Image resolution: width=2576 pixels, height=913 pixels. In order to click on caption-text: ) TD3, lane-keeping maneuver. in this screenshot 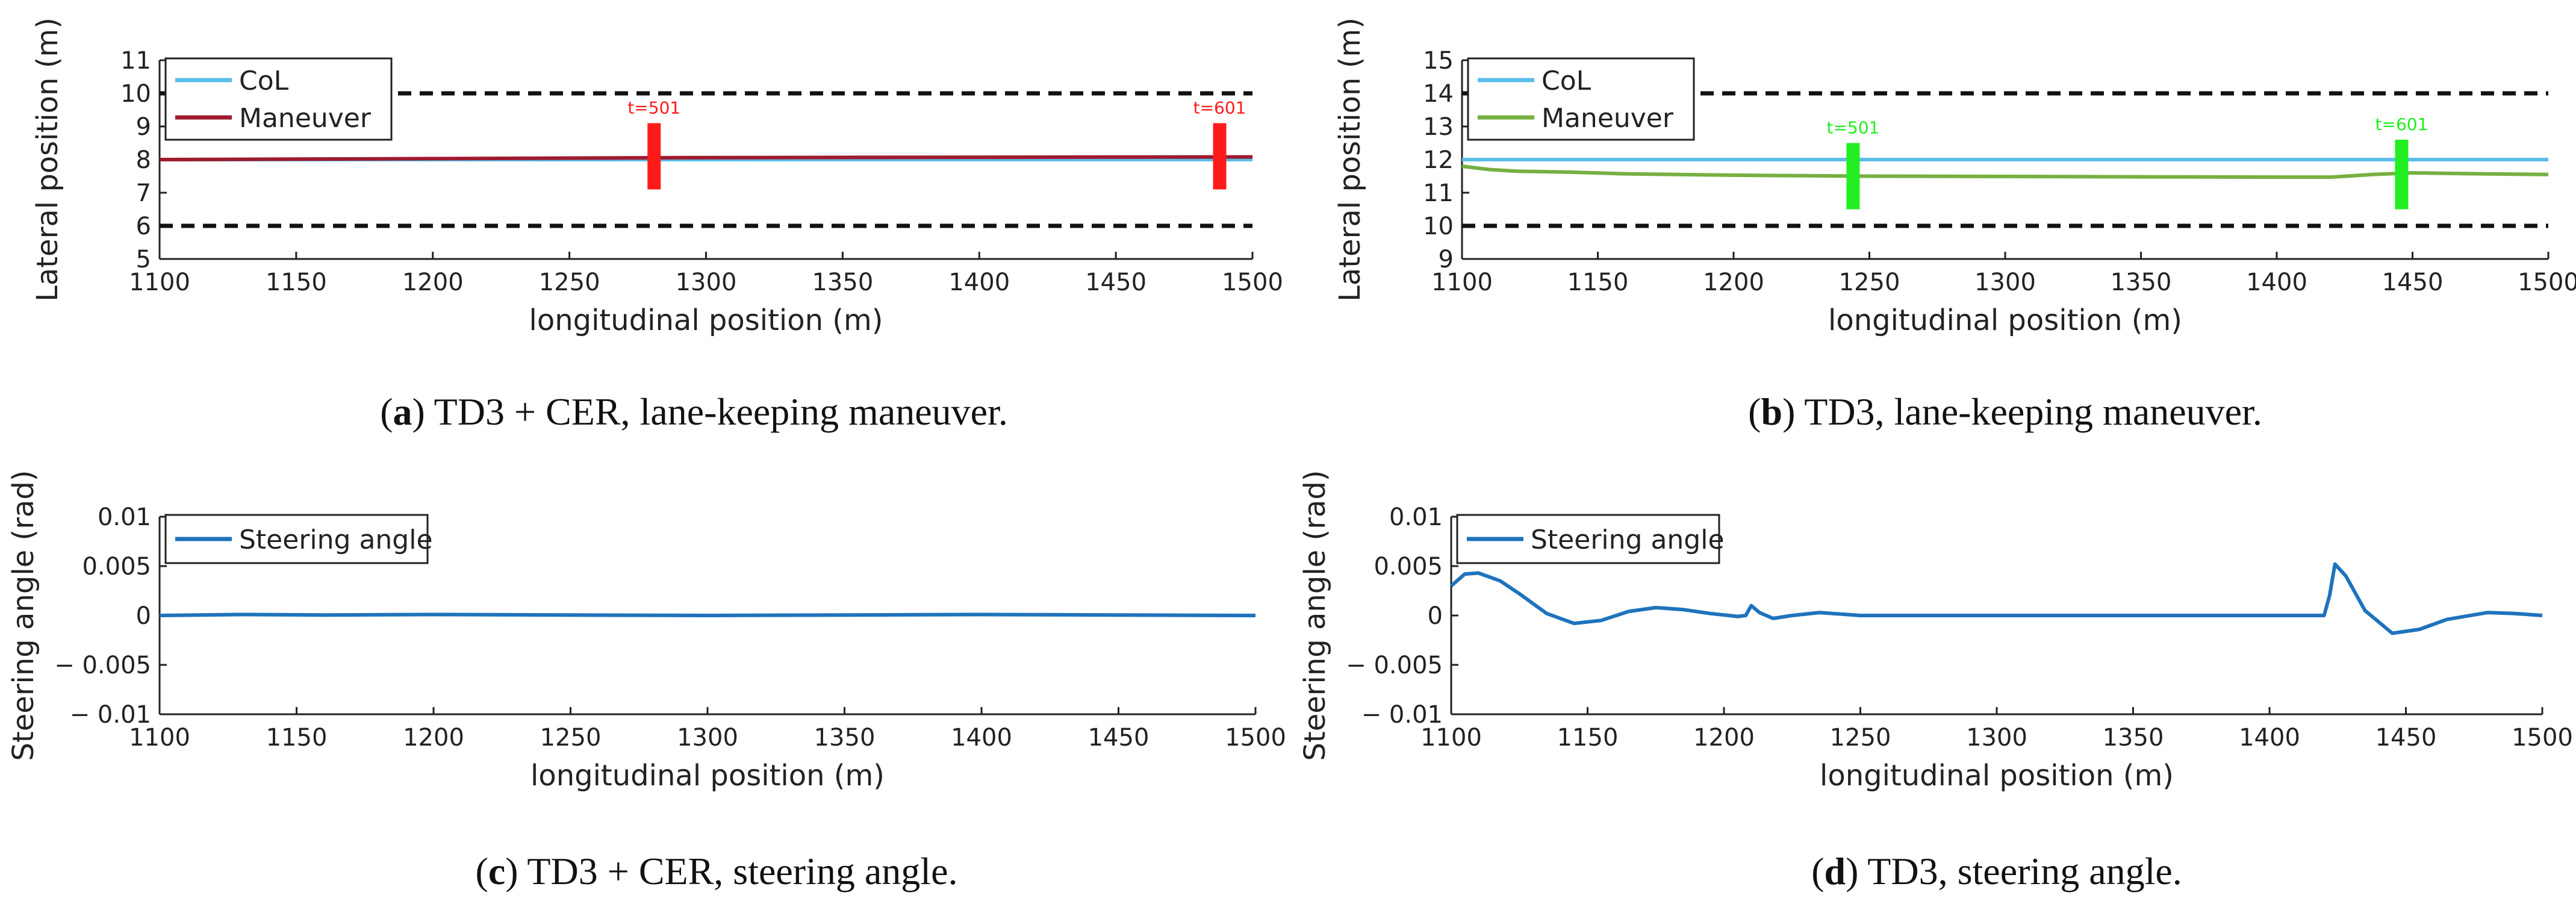, I will do `click(2022, 411)`.